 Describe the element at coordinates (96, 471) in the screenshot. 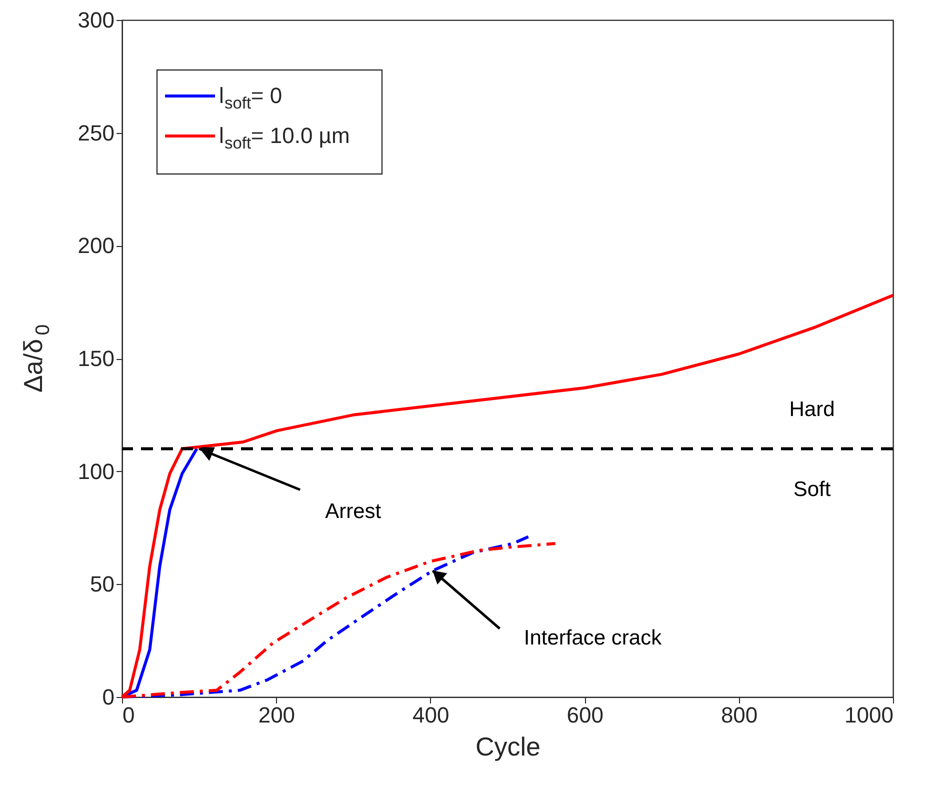

I see `y-tick-label: 100` at that location.